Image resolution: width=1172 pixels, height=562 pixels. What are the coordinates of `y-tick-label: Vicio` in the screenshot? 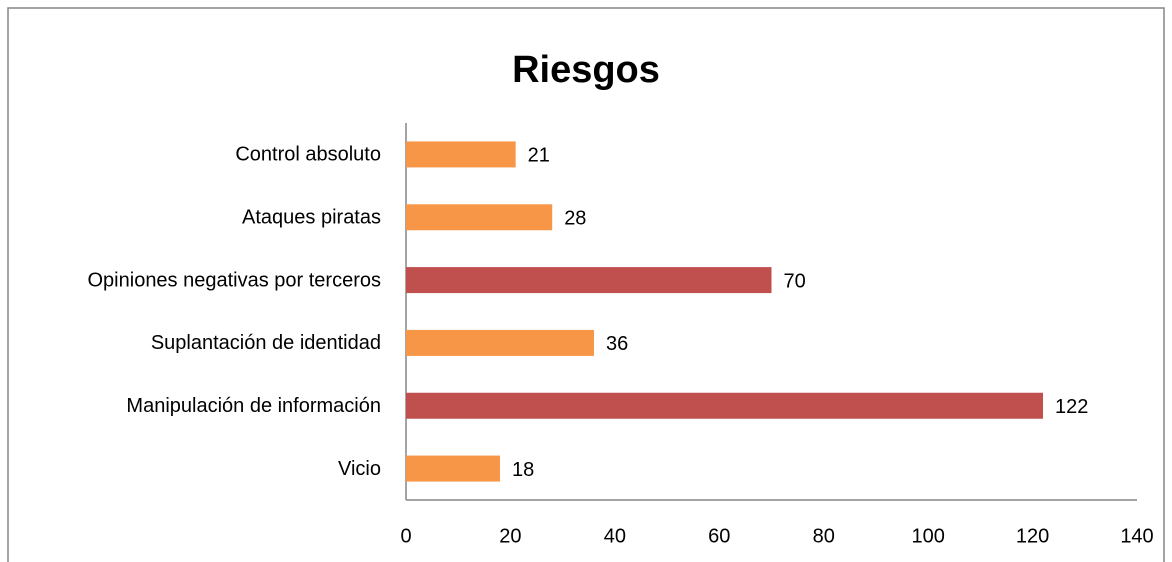 It's located at (359, 469).